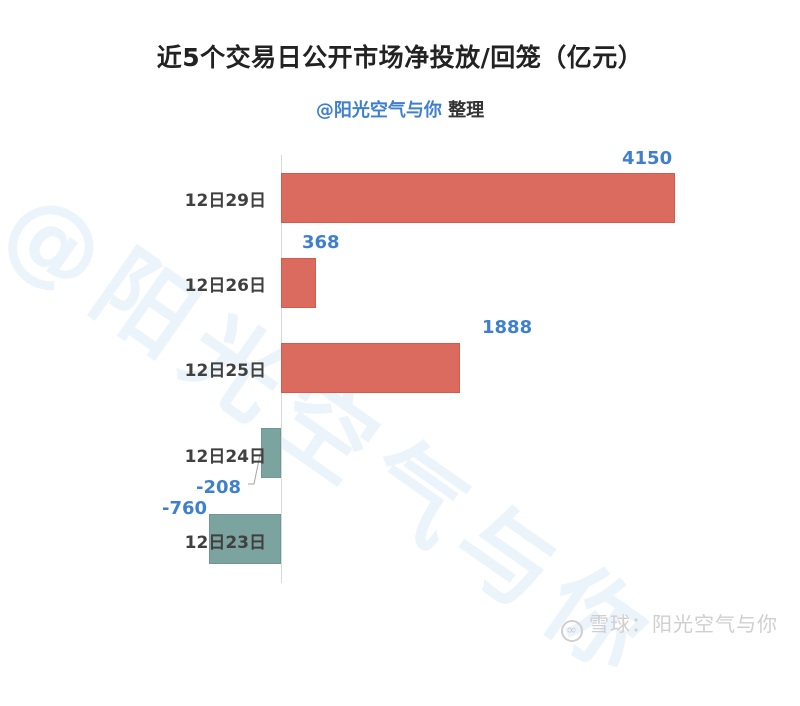  I want to click on chart-subtitle: @阳光空气与你 整理, so click(400, 109).